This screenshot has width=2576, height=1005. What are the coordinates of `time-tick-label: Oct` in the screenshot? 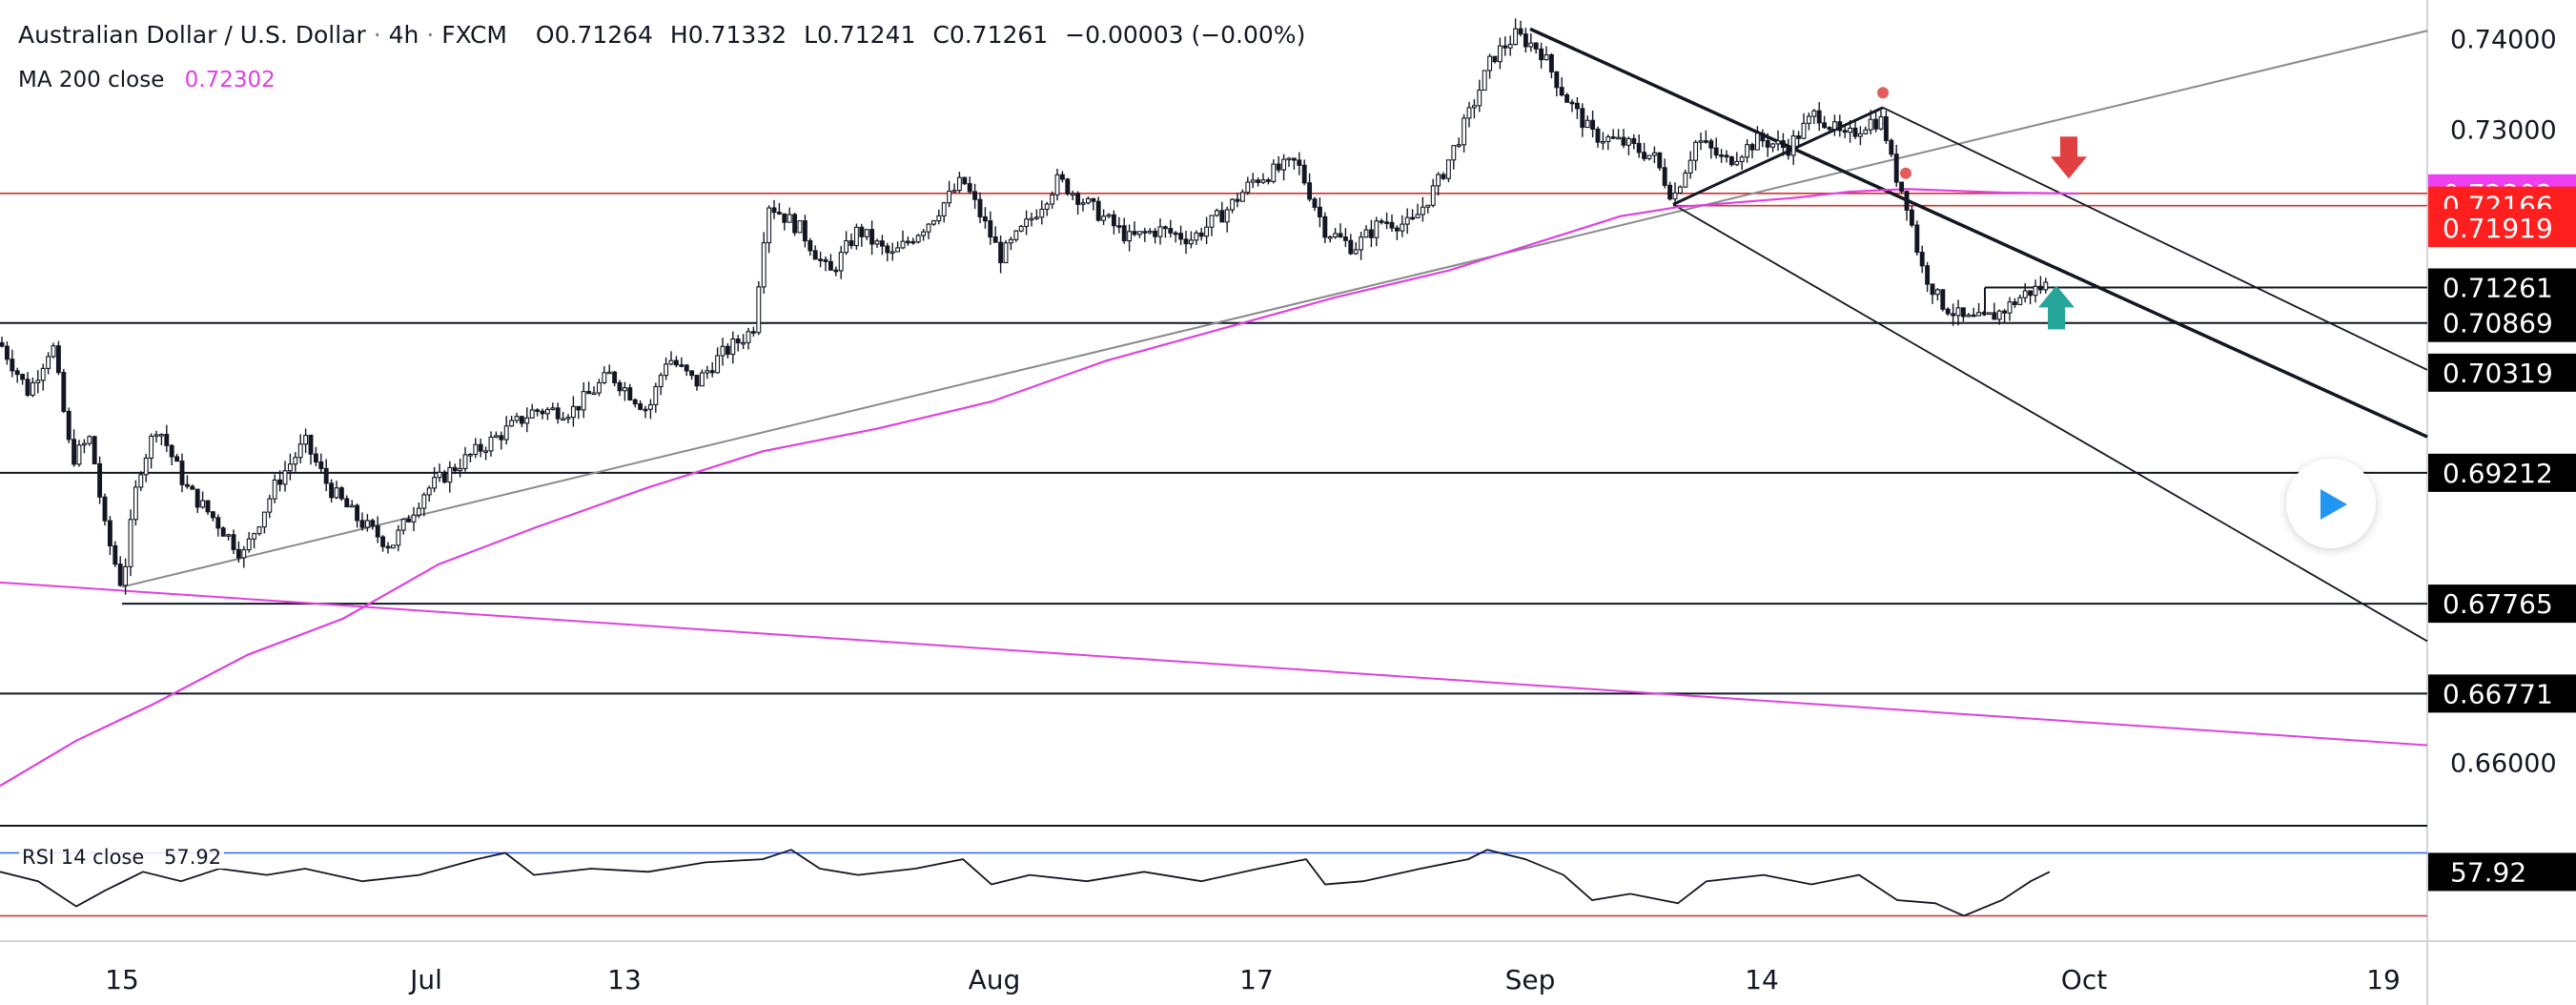 It's located at (2084, 979).